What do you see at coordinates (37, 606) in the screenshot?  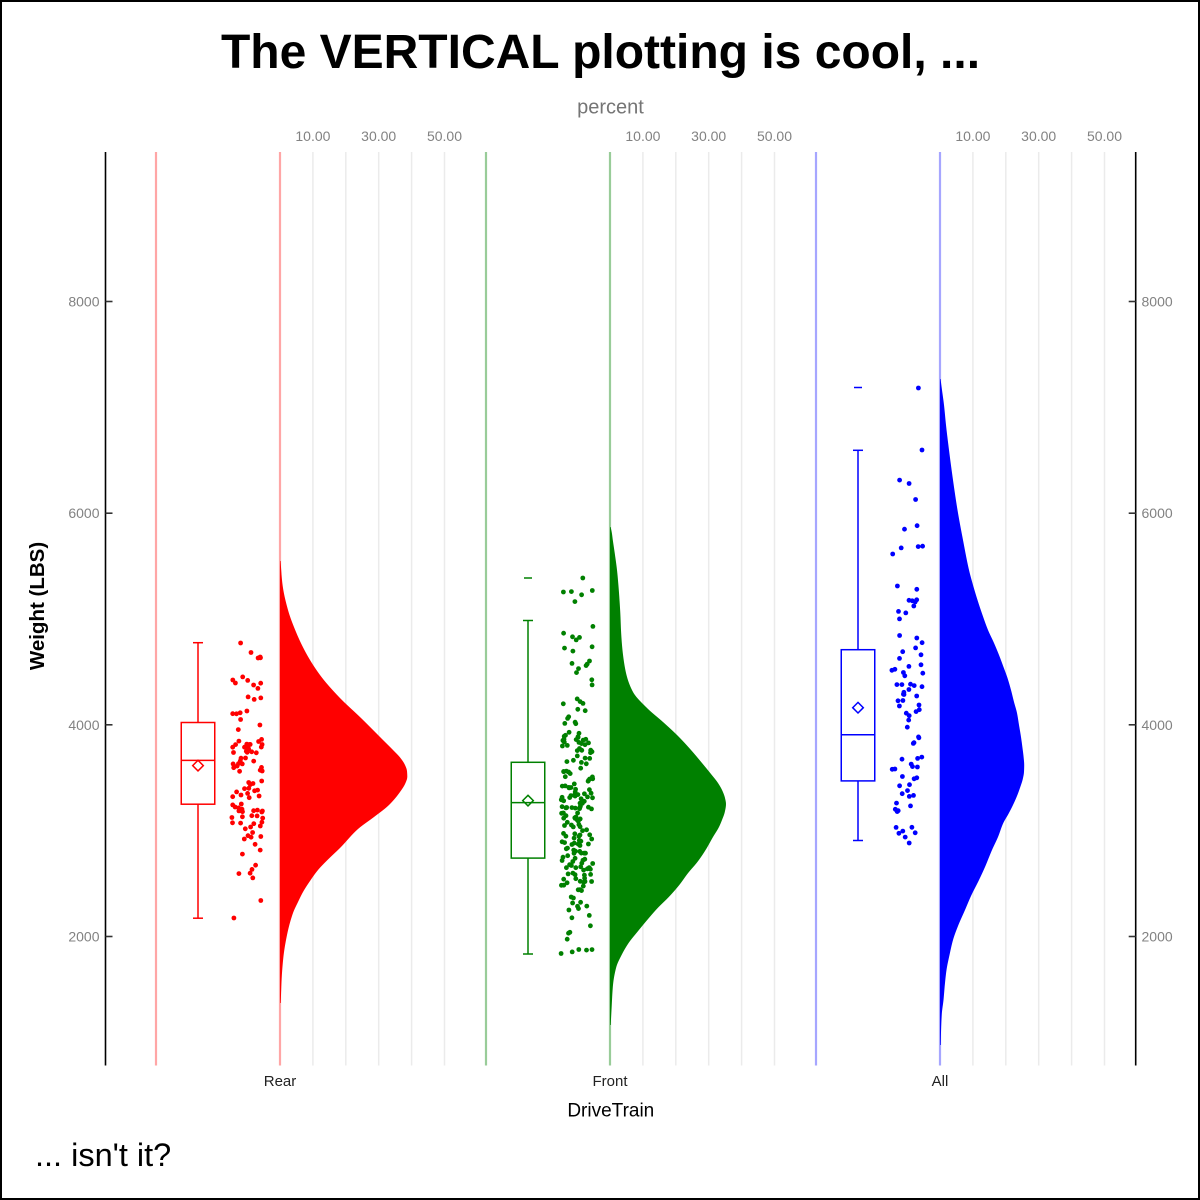 I see `svg-text: Weight (LBS)` at bounding box center [37, 606].